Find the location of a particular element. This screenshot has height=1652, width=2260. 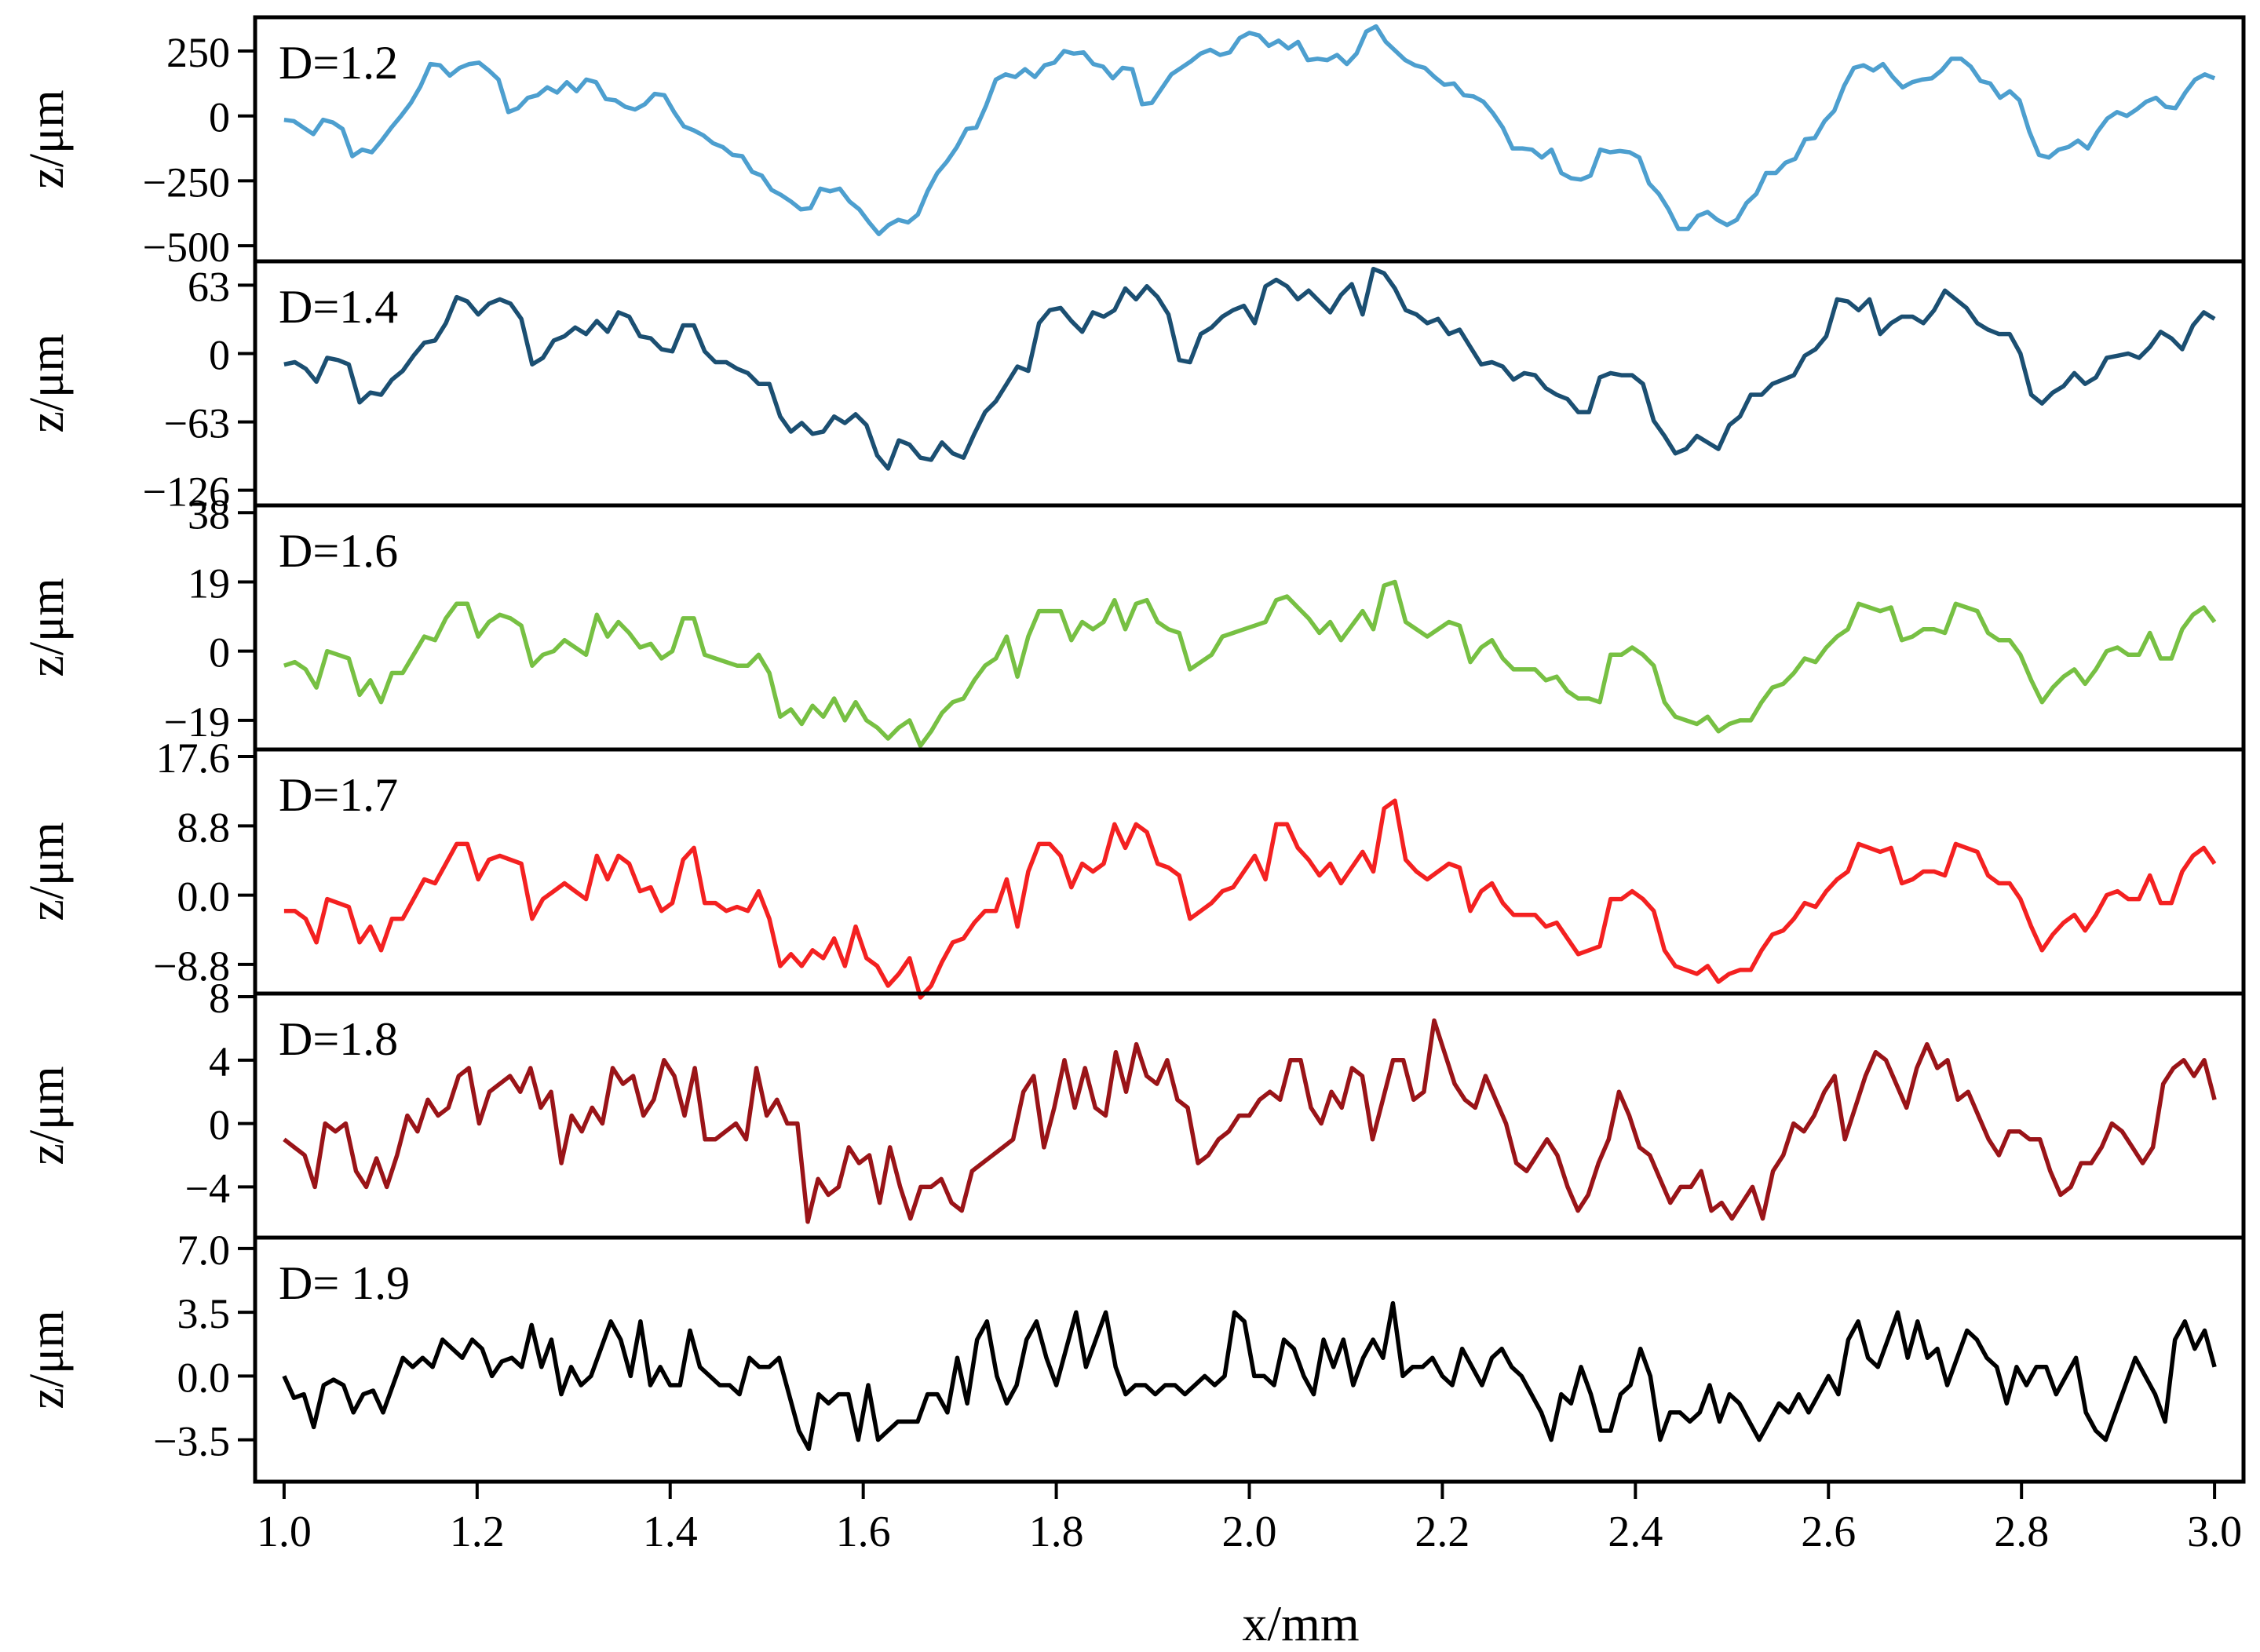

x-axis-label: x/mm is located at coordinates (1300, 1623).